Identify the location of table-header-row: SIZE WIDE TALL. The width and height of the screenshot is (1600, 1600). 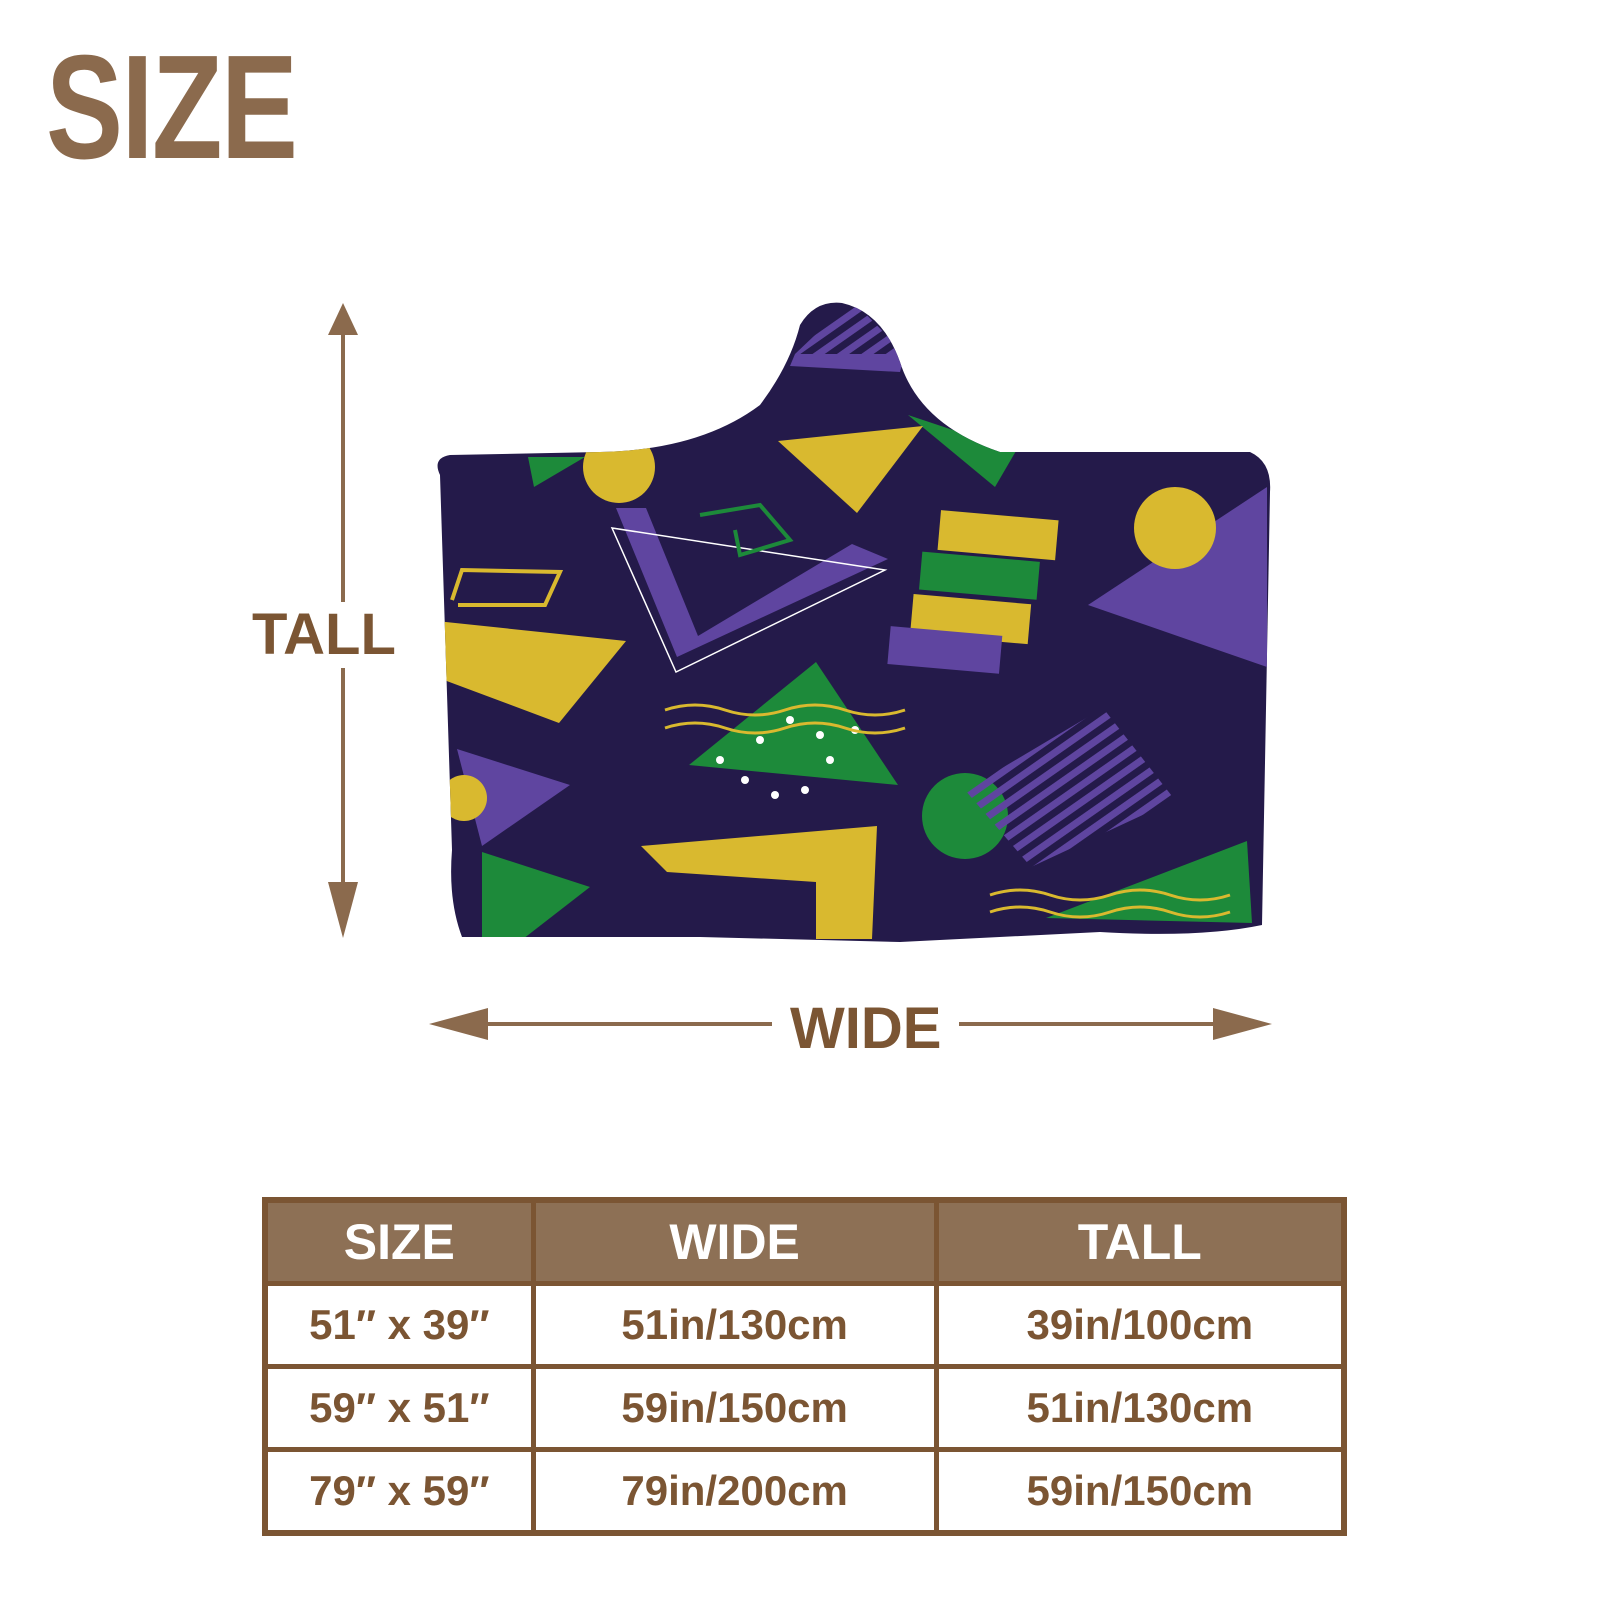
(804, 1241).